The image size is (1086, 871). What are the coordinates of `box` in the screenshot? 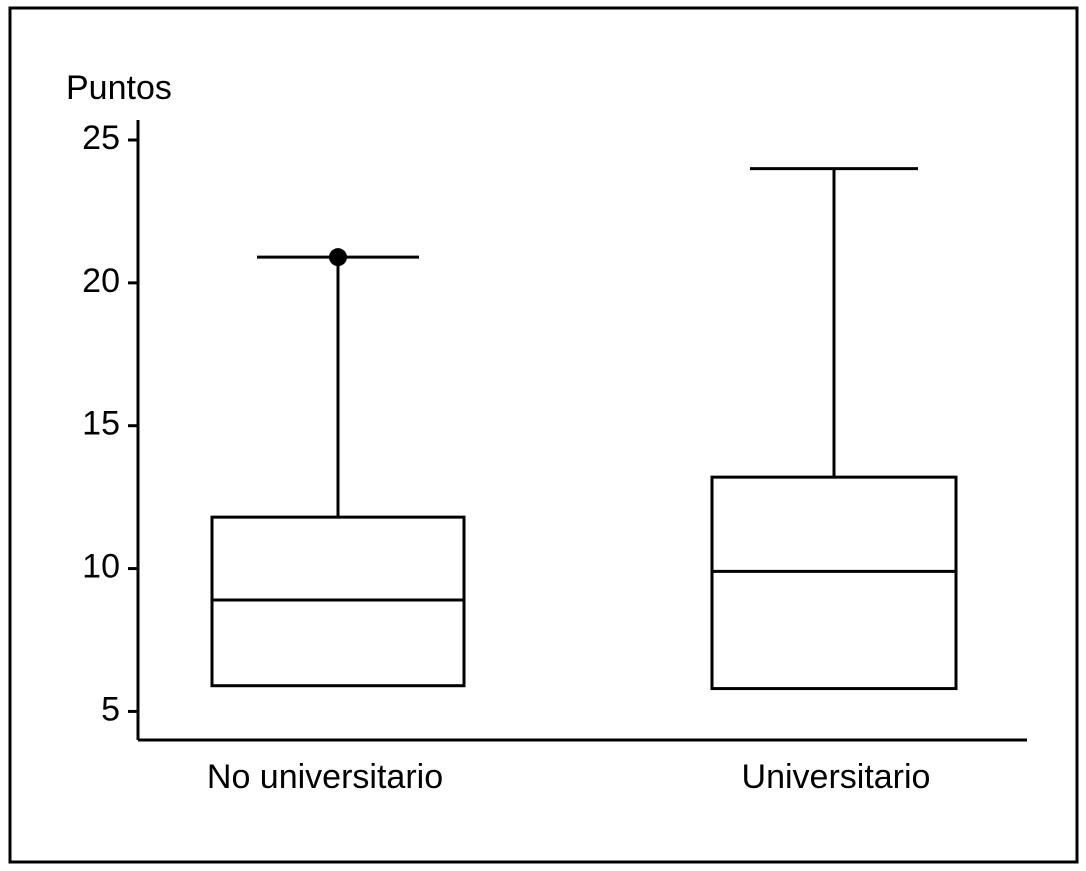 It's located at (834, 583).